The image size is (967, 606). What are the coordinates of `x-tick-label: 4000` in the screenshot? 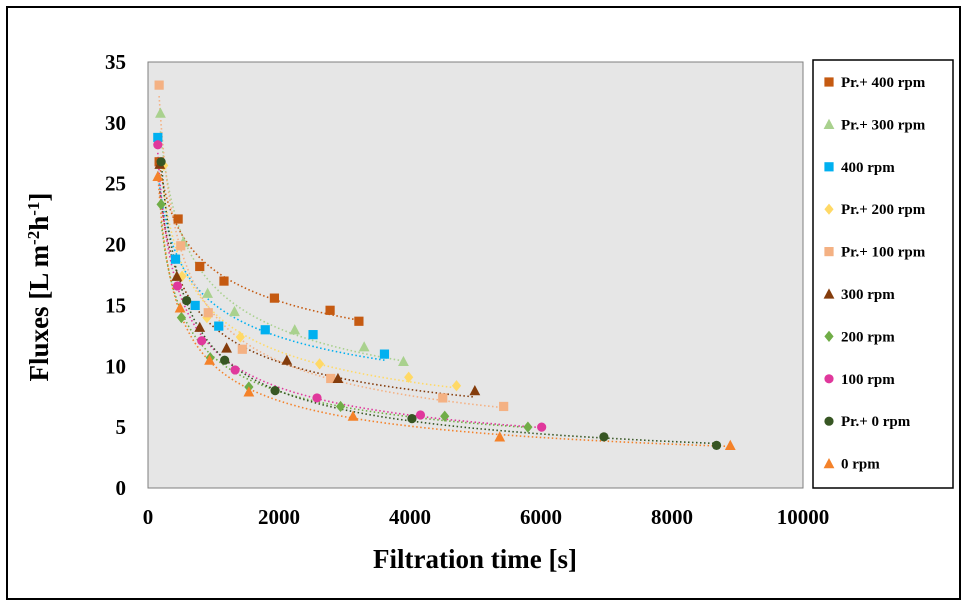 It's located at (410, 517).